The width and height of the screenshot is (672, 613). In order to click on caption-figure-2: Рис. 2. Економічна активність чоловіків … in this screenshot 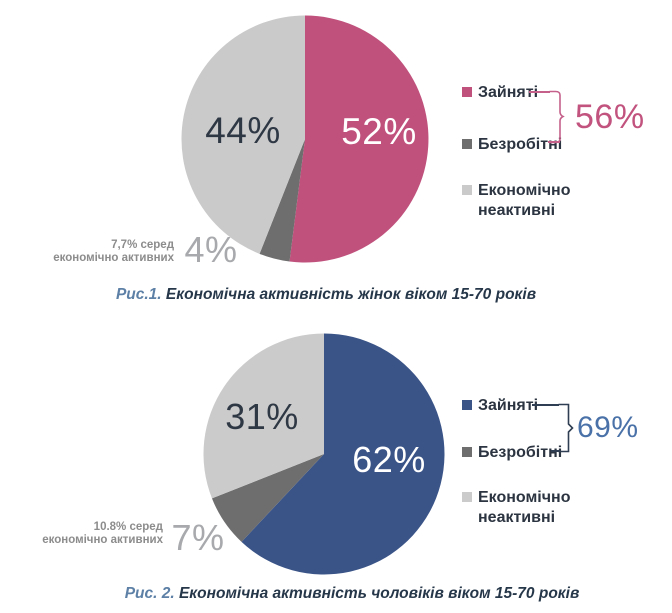, I will do `click(352, 594)`.